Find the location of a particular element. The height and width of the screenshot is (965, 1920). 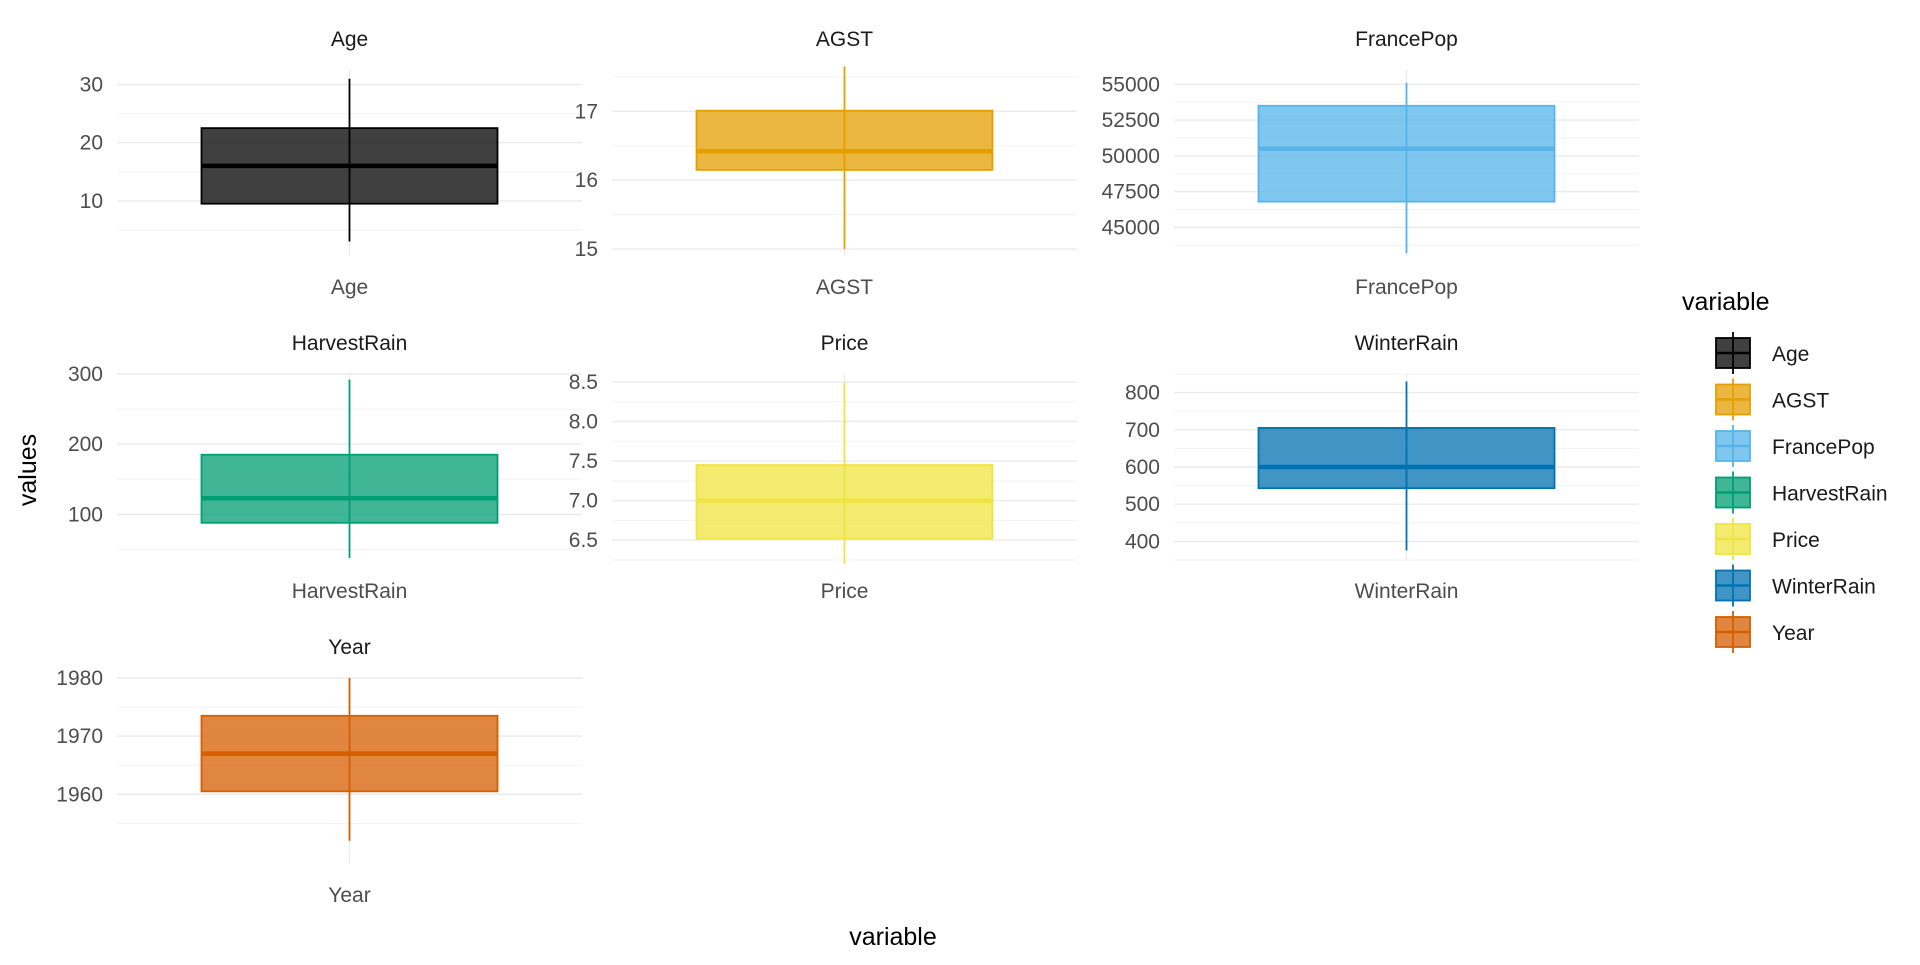

y-tick-label: 600 is located at coordinates (1142, 467).